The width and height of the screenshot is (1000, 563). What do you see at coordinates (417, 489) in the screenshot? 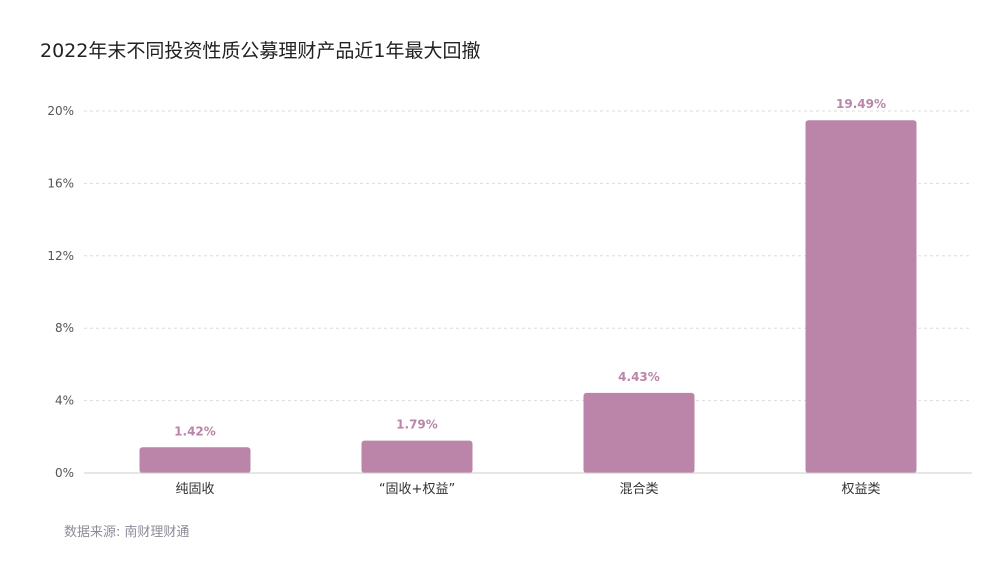
I see `x-tick-label: “固收+权益”` at bounding box center [417, 489].